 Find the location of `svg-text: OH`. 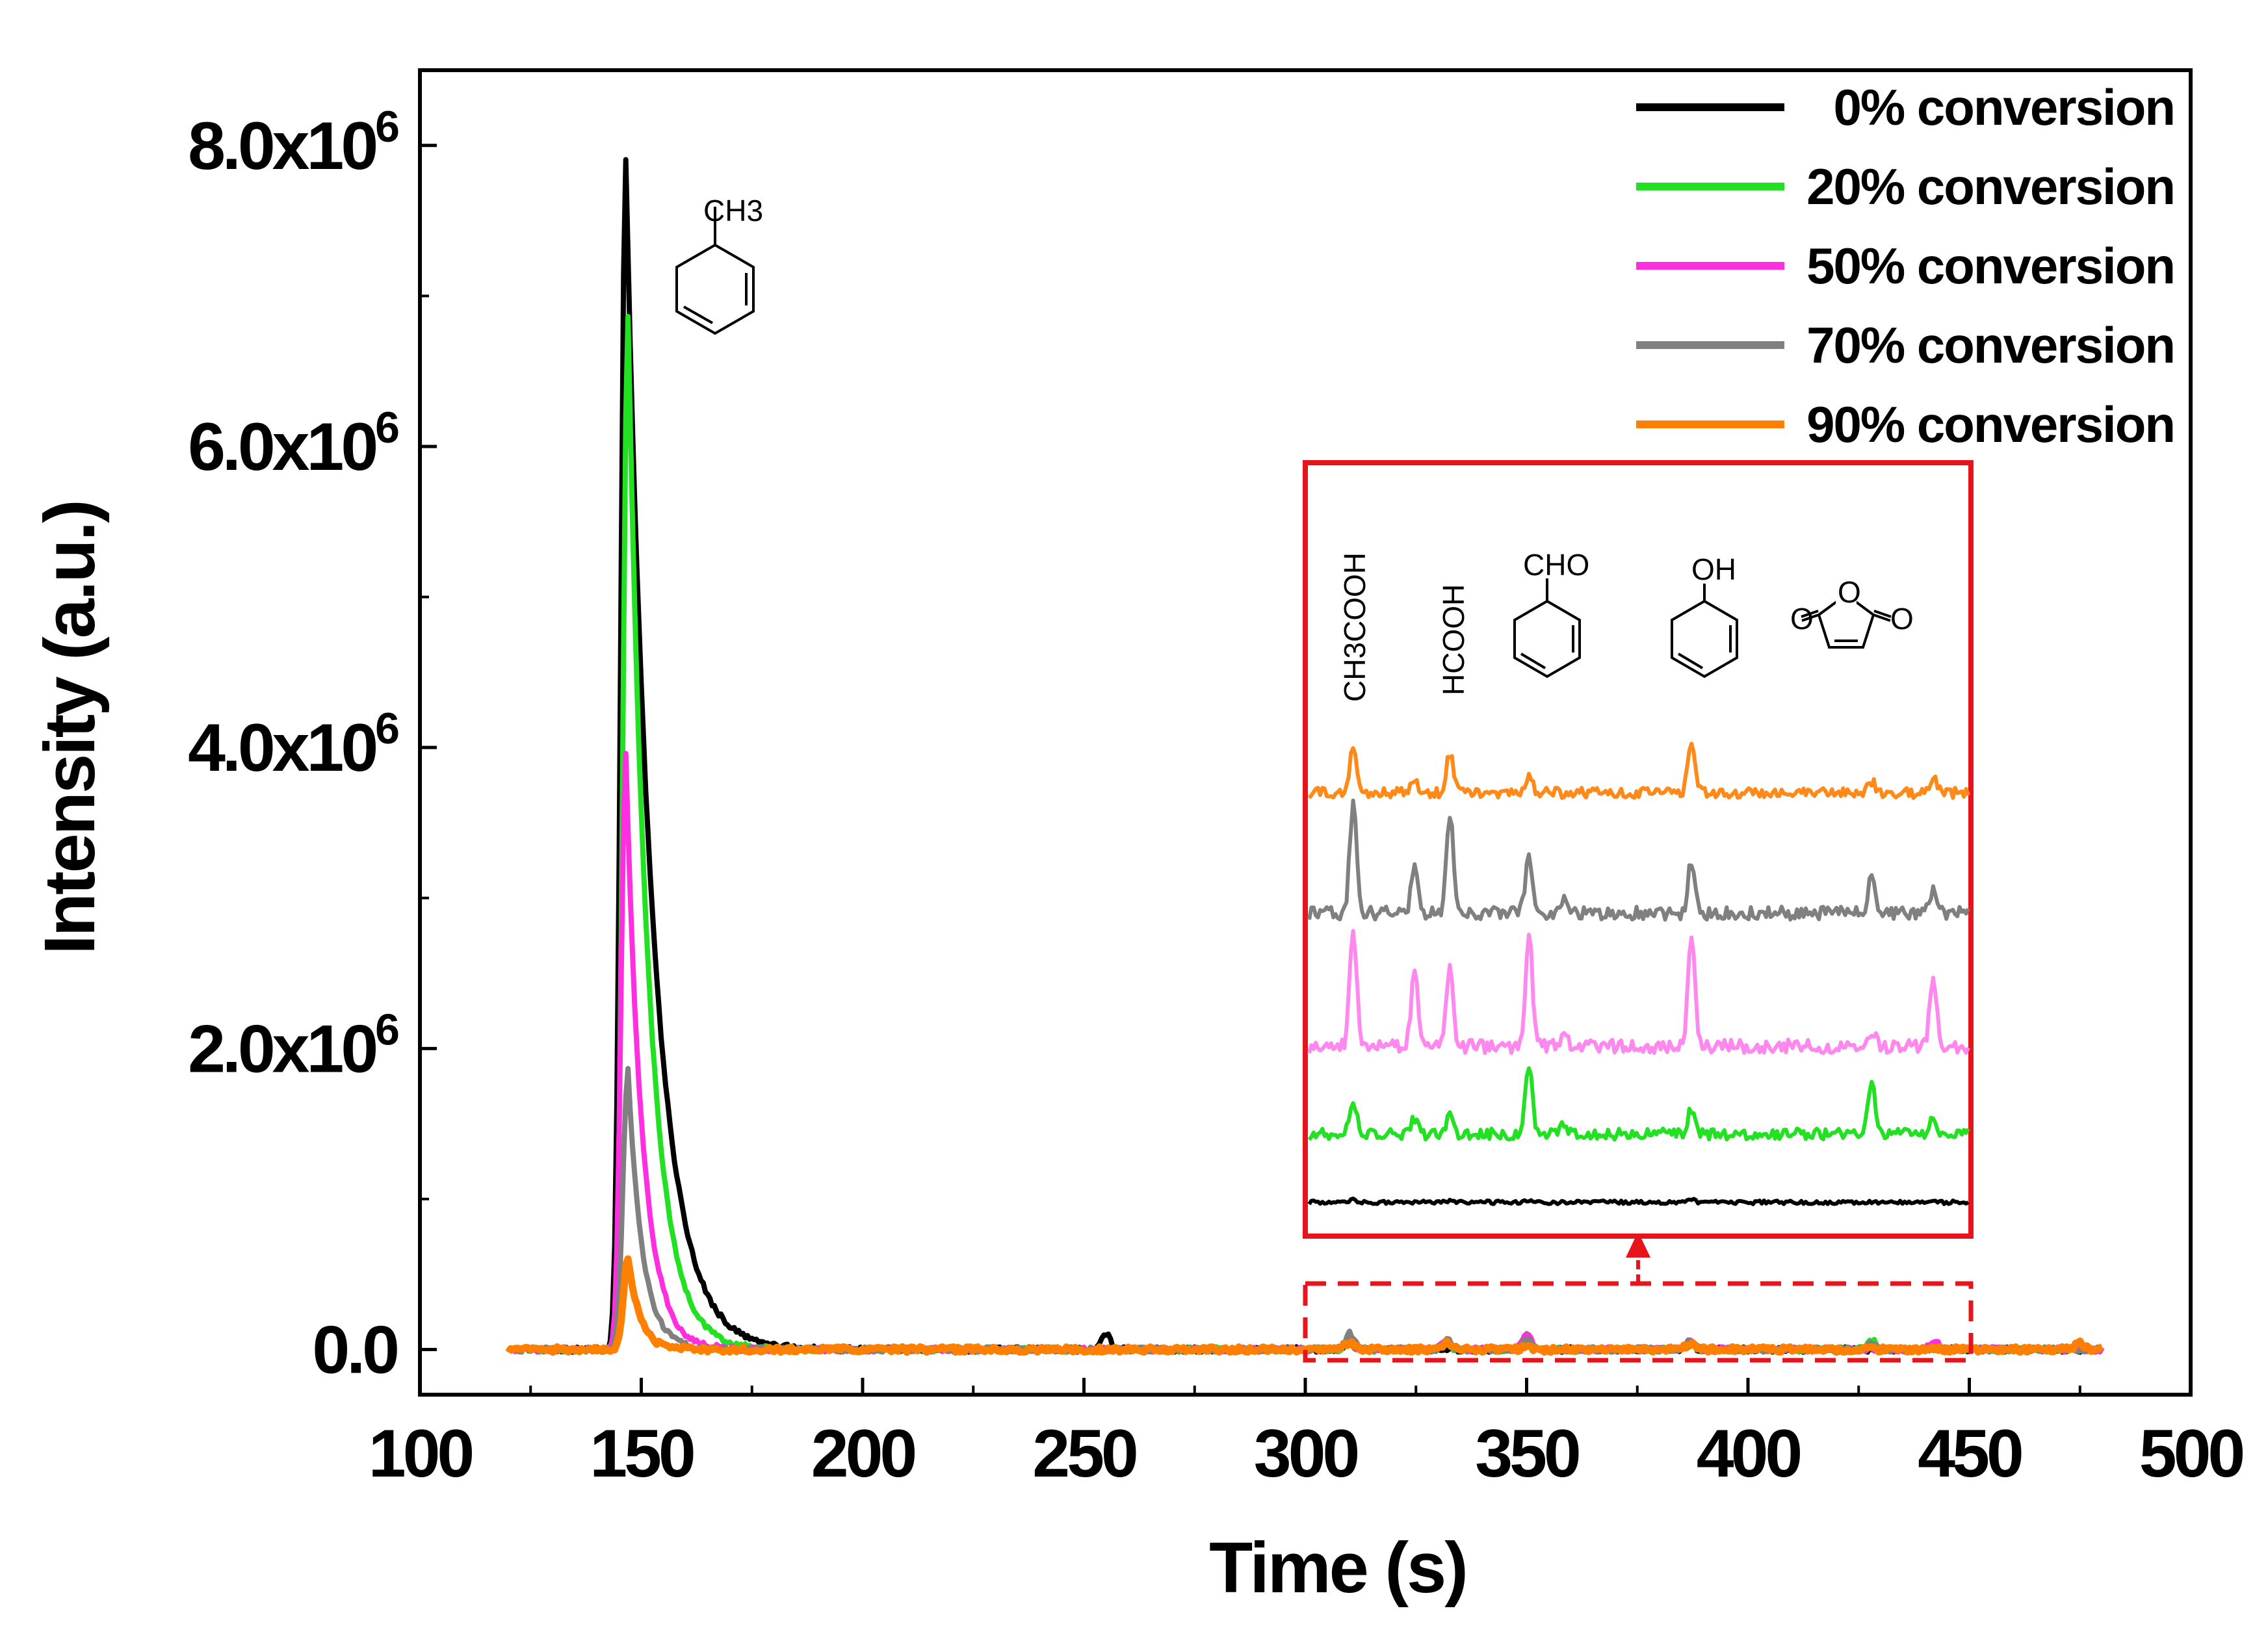

svg-text: OH is located at coordinates (1713, 569).